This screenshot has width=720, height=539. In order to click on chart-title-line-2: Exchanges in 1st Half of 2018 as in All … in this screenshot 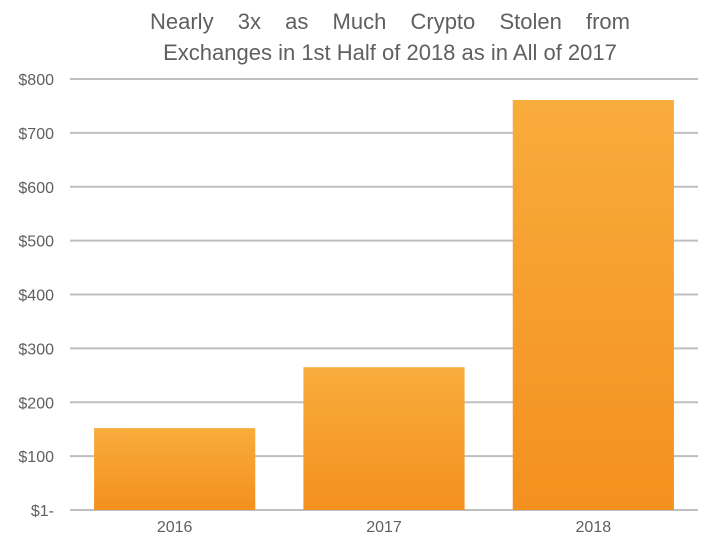, I will do `click(390, 52)`.